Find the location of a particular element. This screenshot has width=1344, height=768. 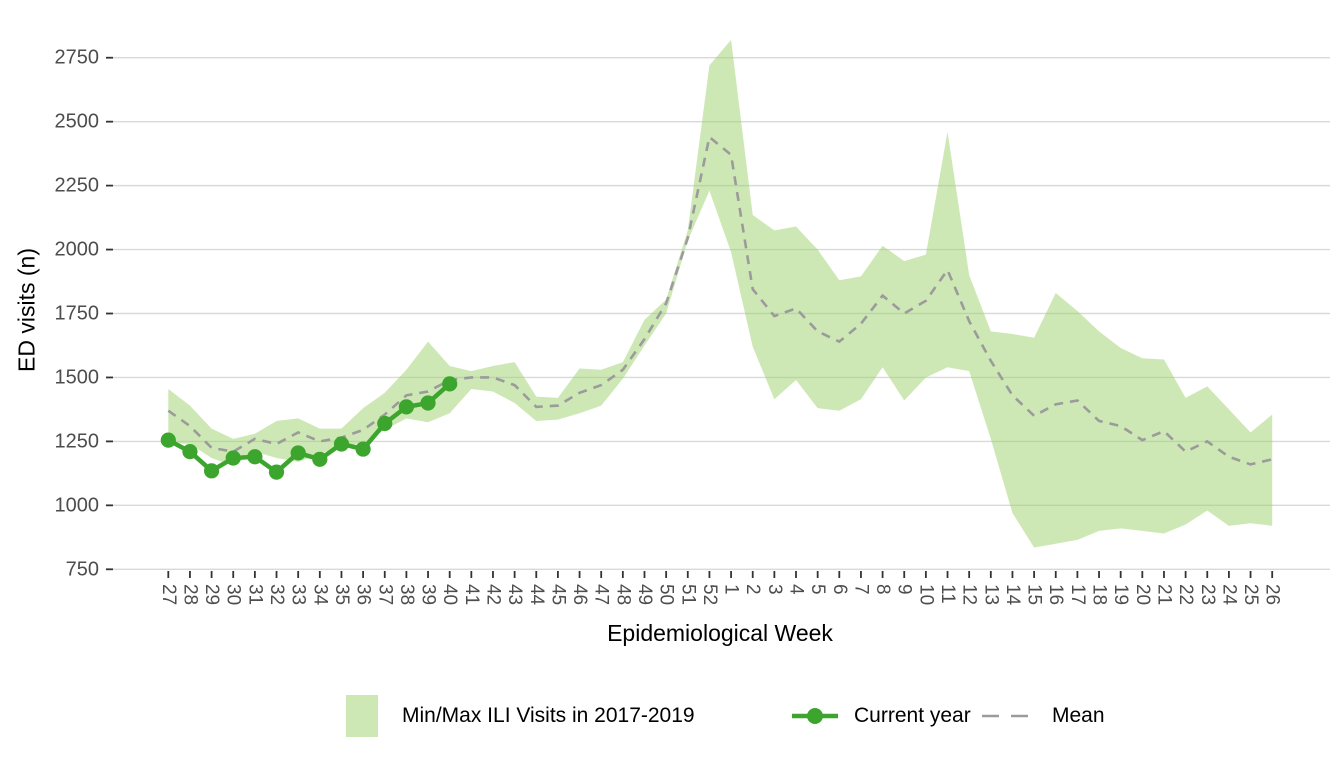

svg-text: 17 is located at coordinates (1077, 594).